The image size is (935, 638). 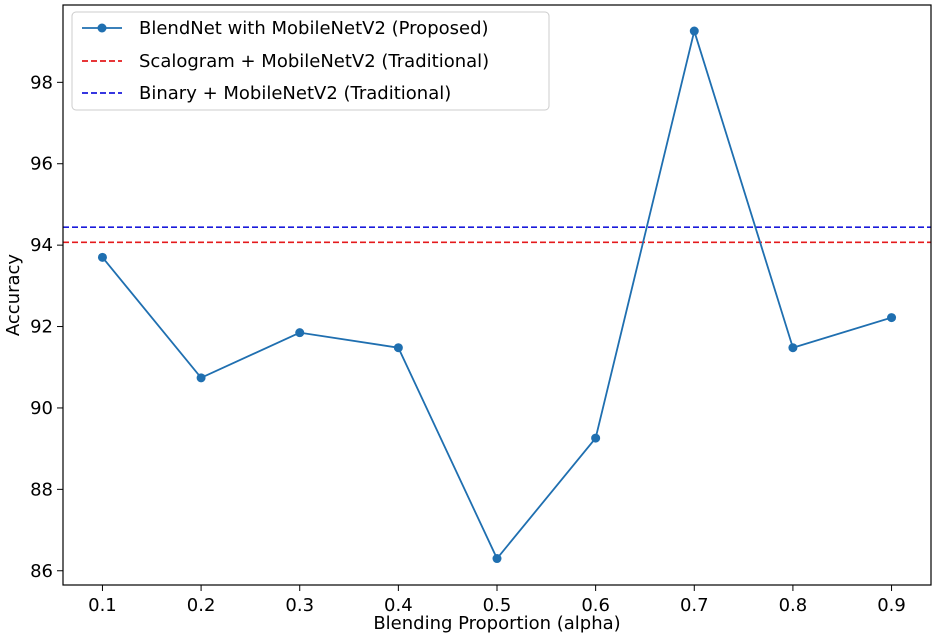 What do you see at coordinates (102, 605) in the screenshot?
I see `x-tick-label: 0.1` at bounding box center [102, 605].